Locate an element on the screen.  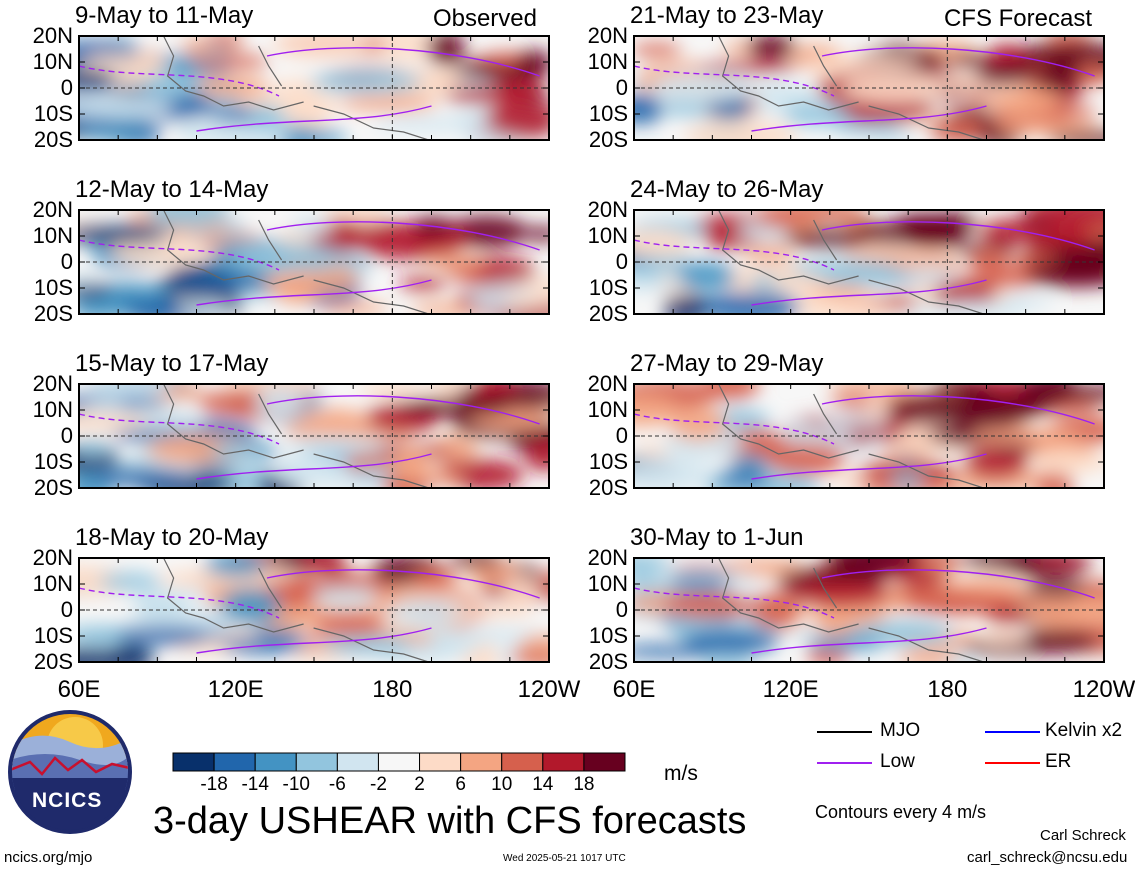
panel-title: 30-May to 1-Jun is located at coordinates (717, 537).